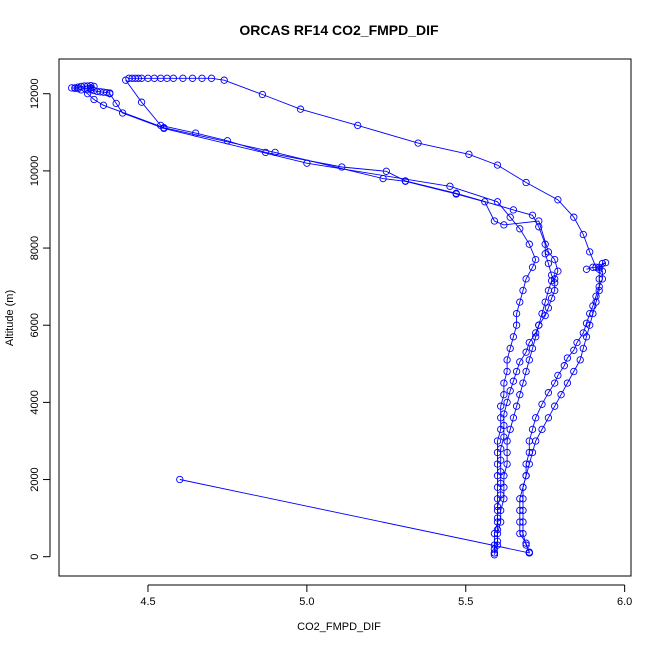 The image size is (650, 650). What do you see at coordinates (35, 402) in the screenshot?
I see `y-tick-label: 4000` at bounding box center [35, 402].